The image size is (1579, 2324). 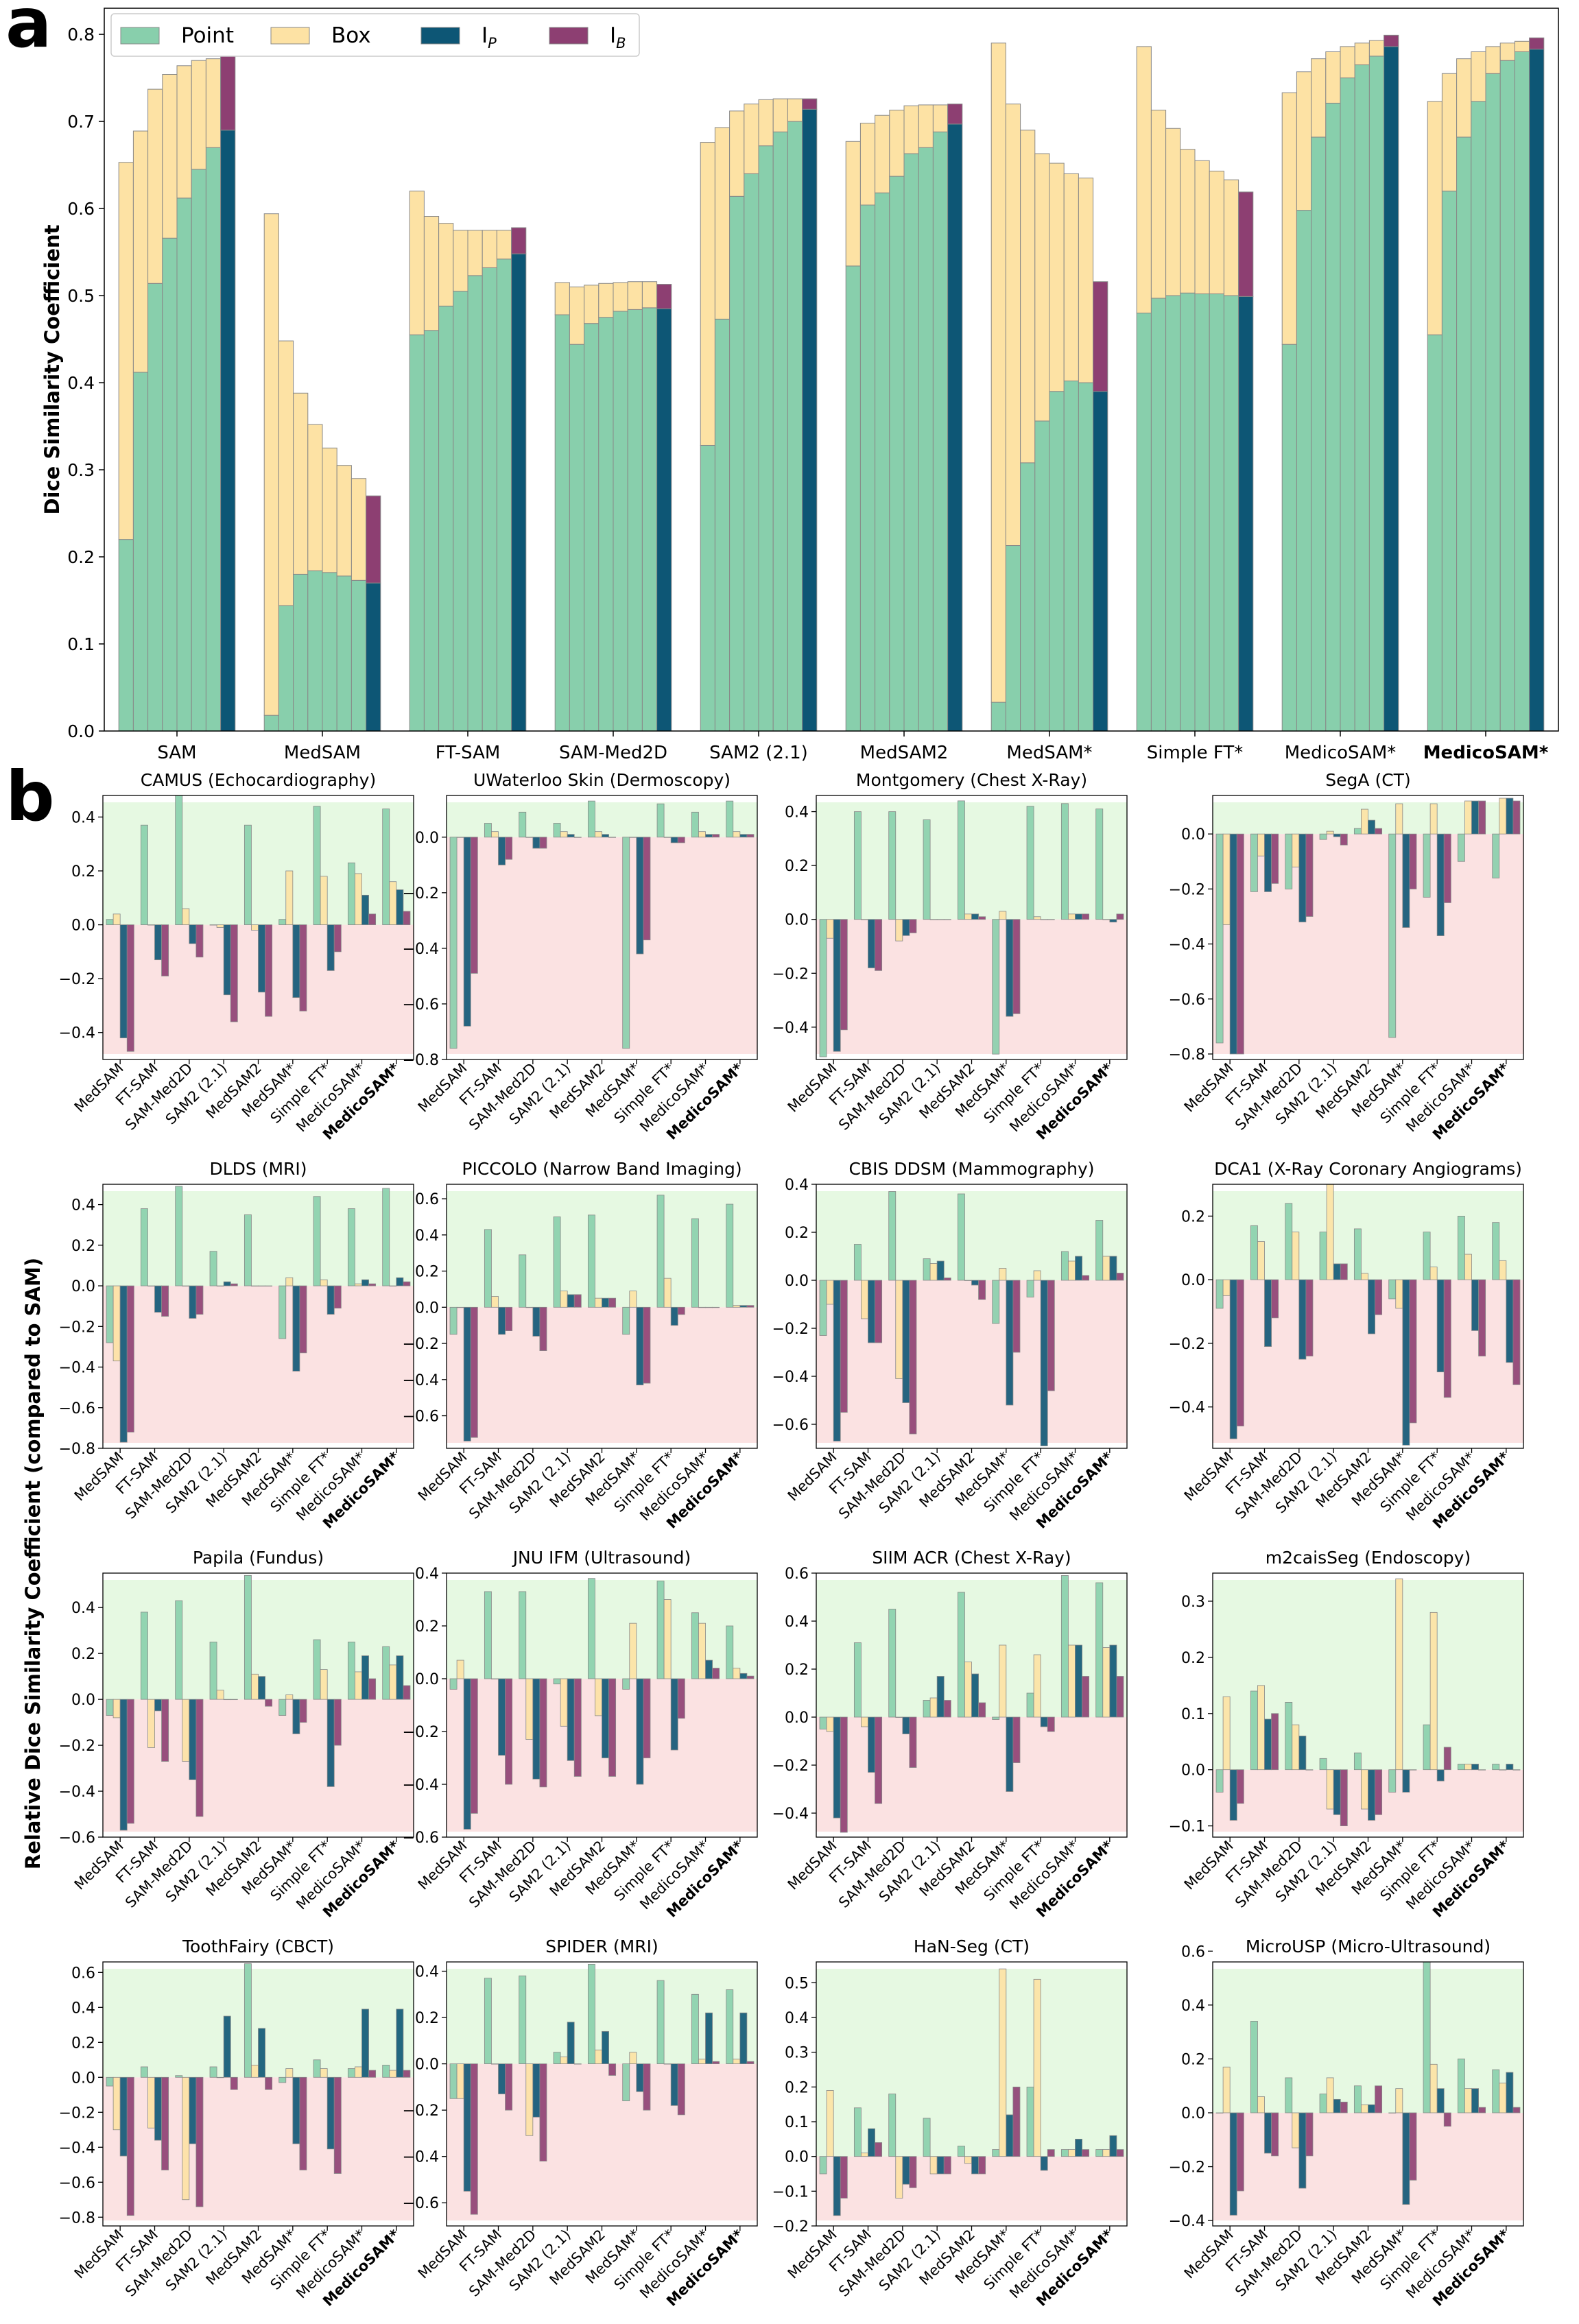 I want to click on x-tick-label: MedSAM, so click(x=1209, y=1865).